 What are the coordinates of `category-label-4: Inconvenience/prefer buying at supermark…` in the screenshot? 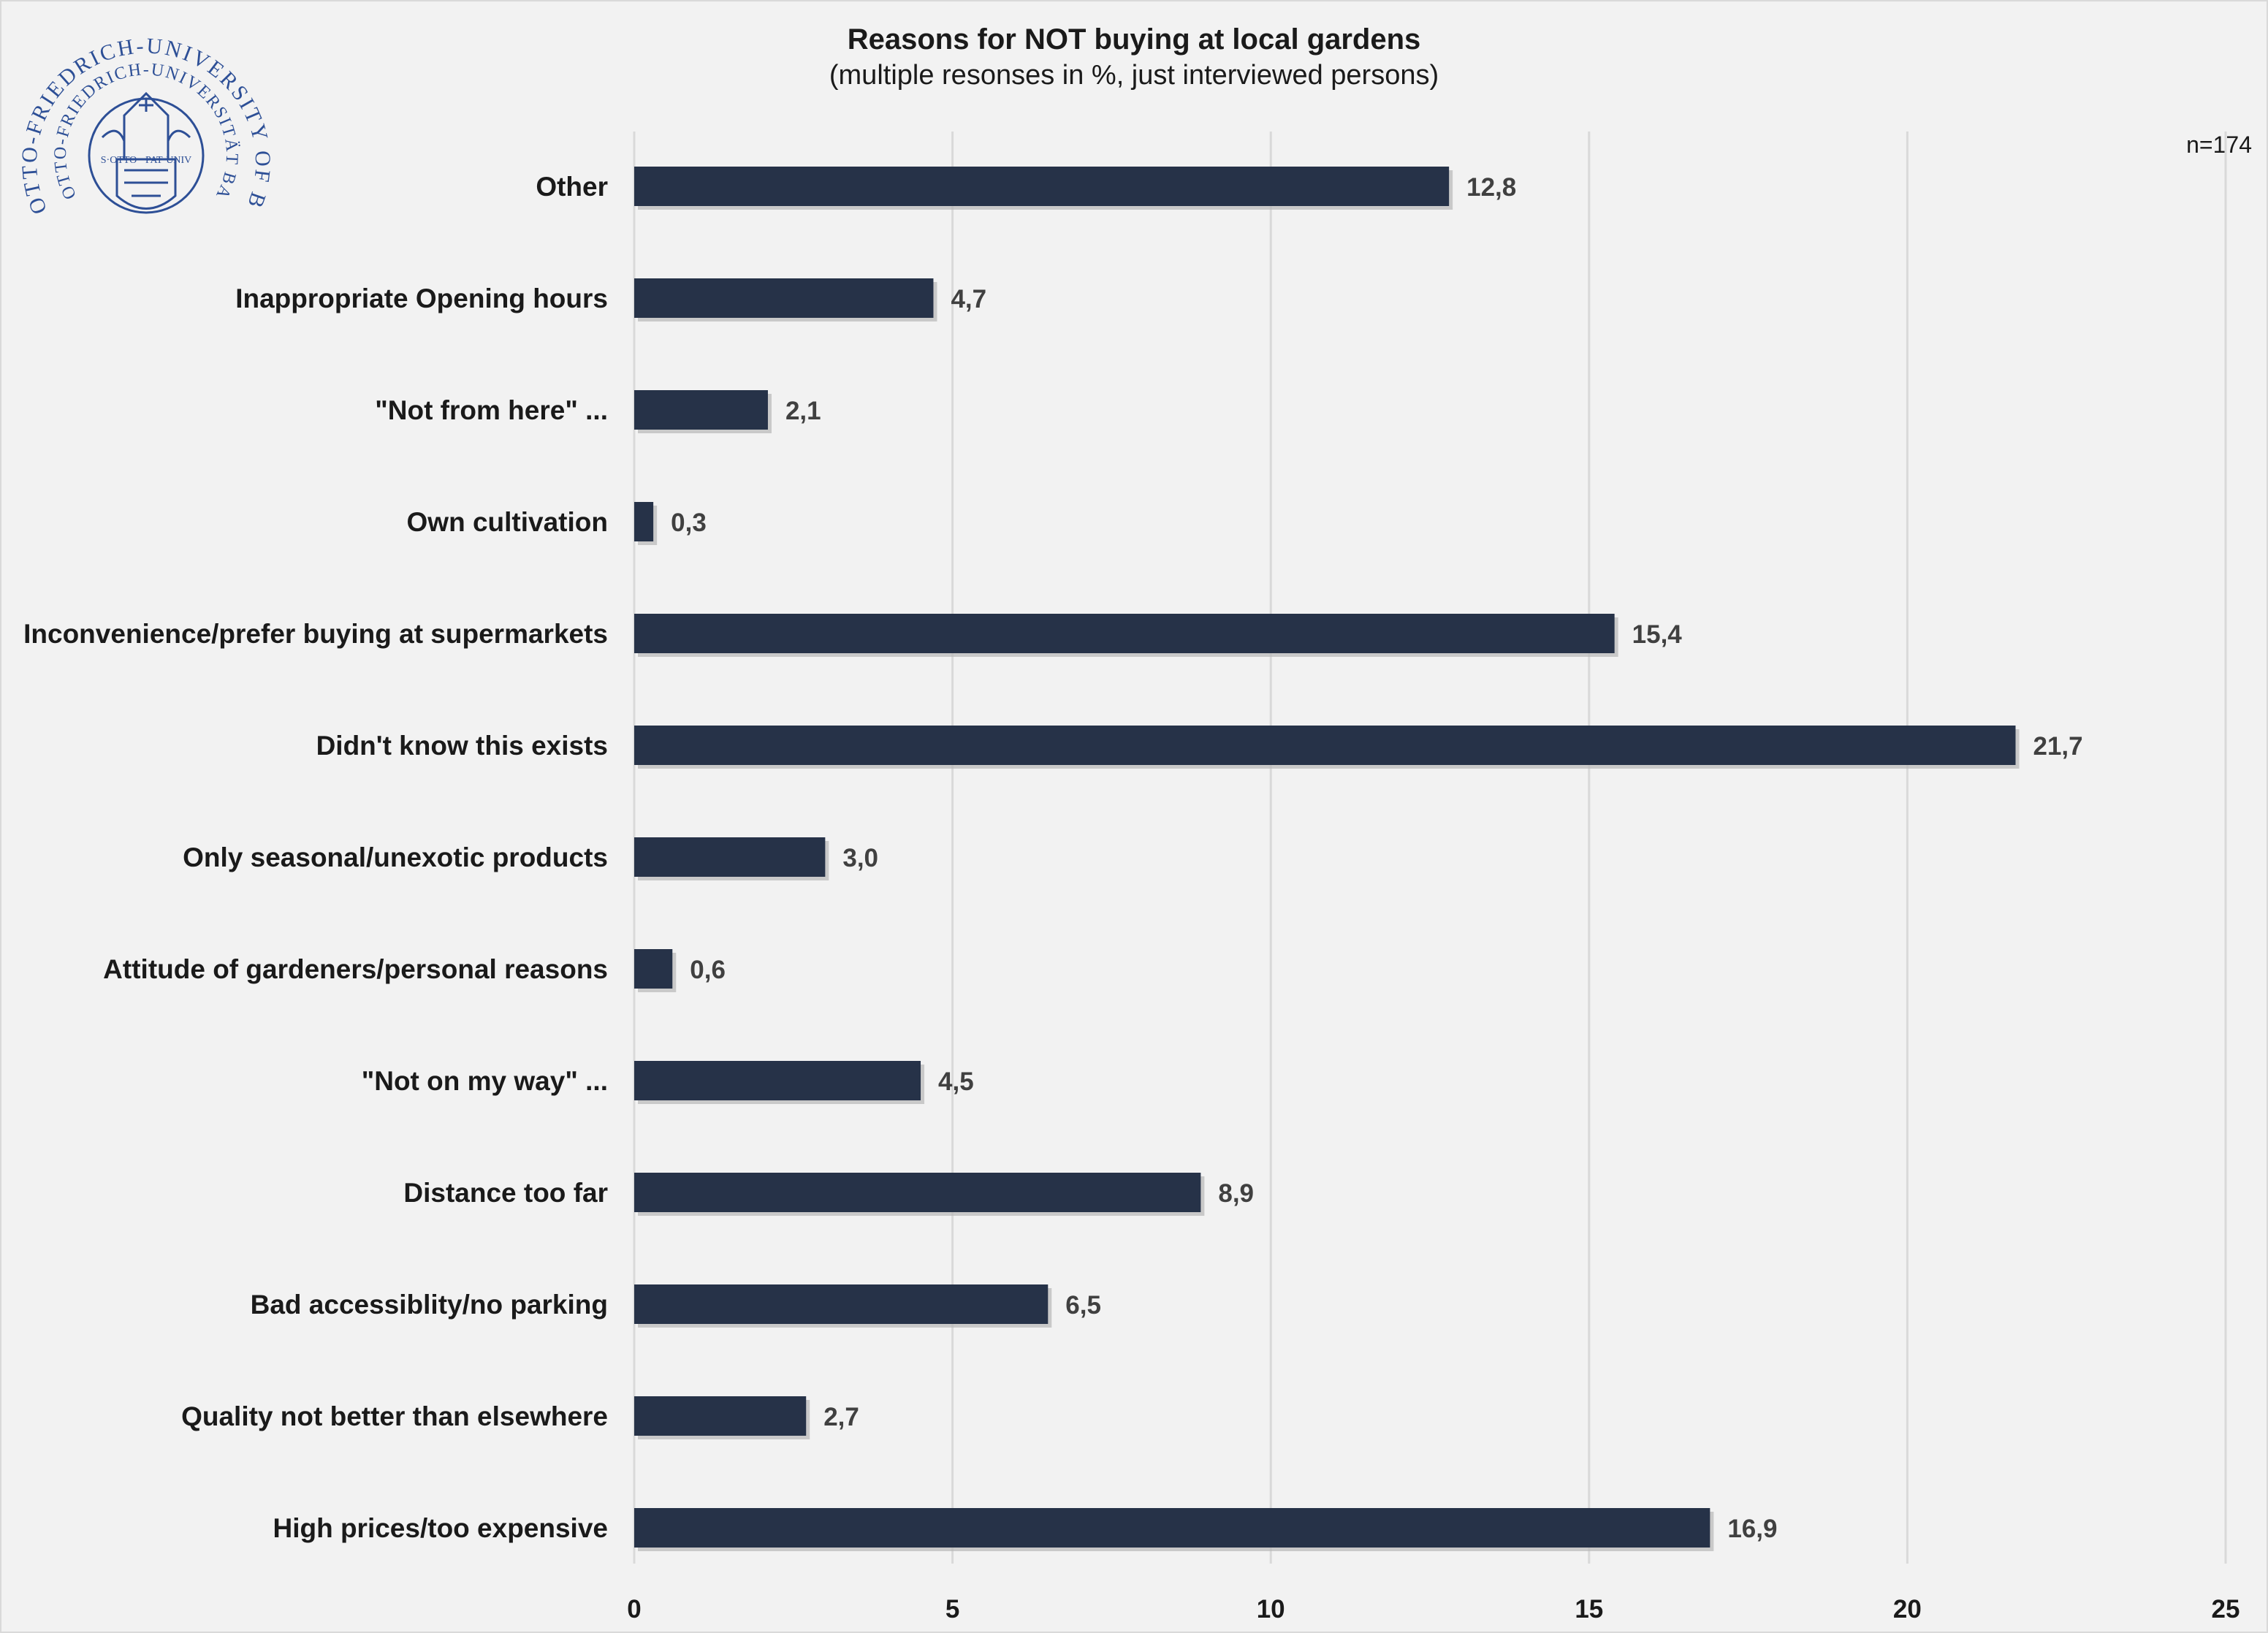 It's located at (315, 634).